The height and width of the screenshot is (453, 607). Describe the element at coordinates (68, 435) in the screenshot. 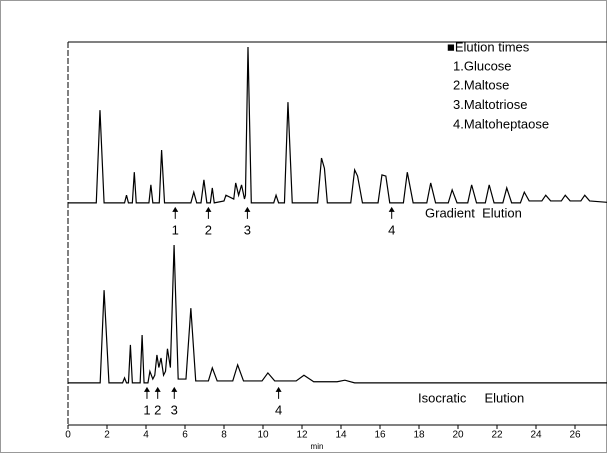

I see `x-tick-label: 0` at that location.